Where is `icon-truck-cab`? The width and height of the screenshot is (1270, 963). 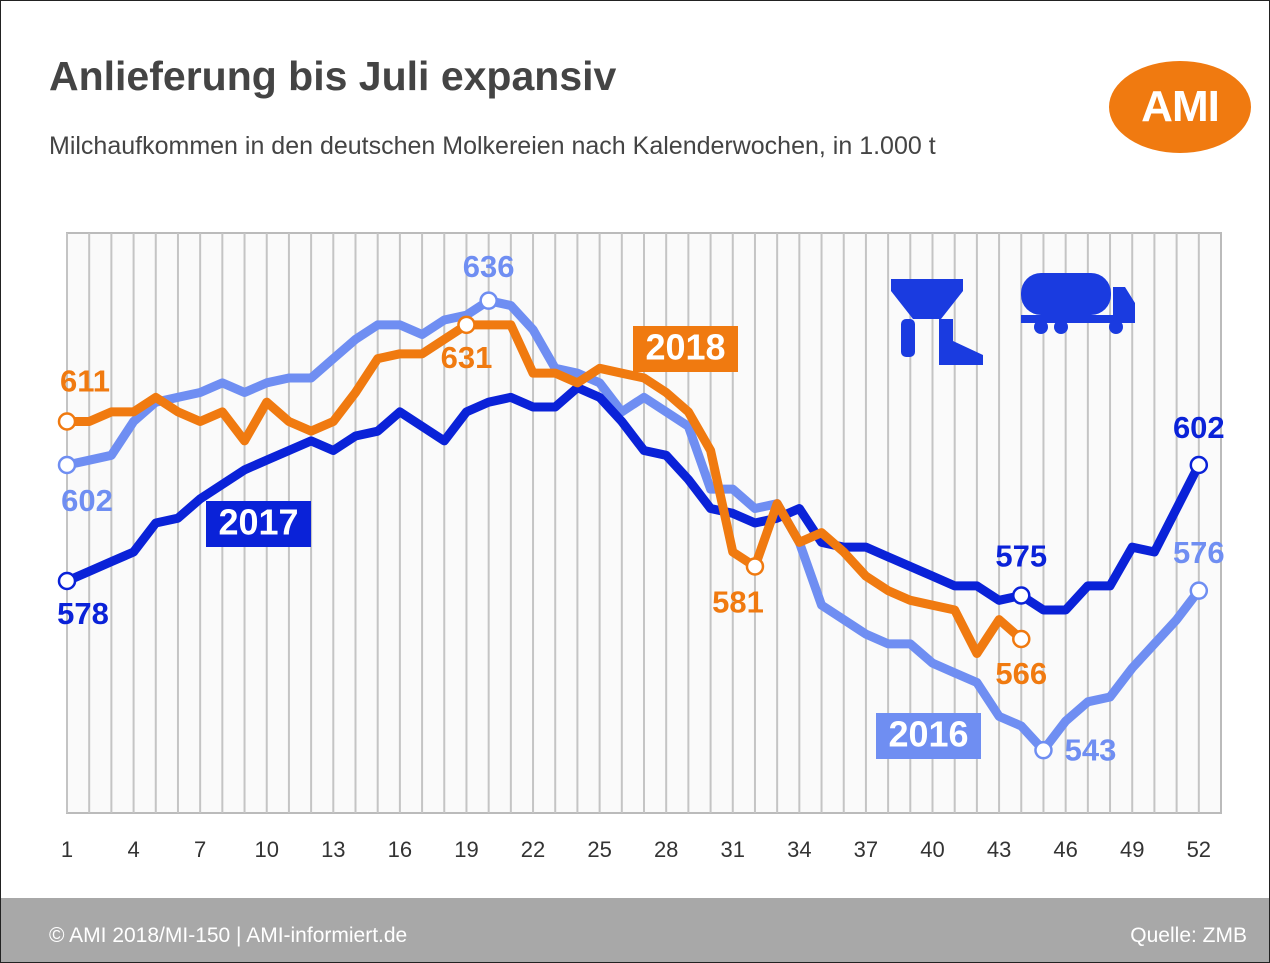 icon-truck-cab is located at coordinates (1124, 305).